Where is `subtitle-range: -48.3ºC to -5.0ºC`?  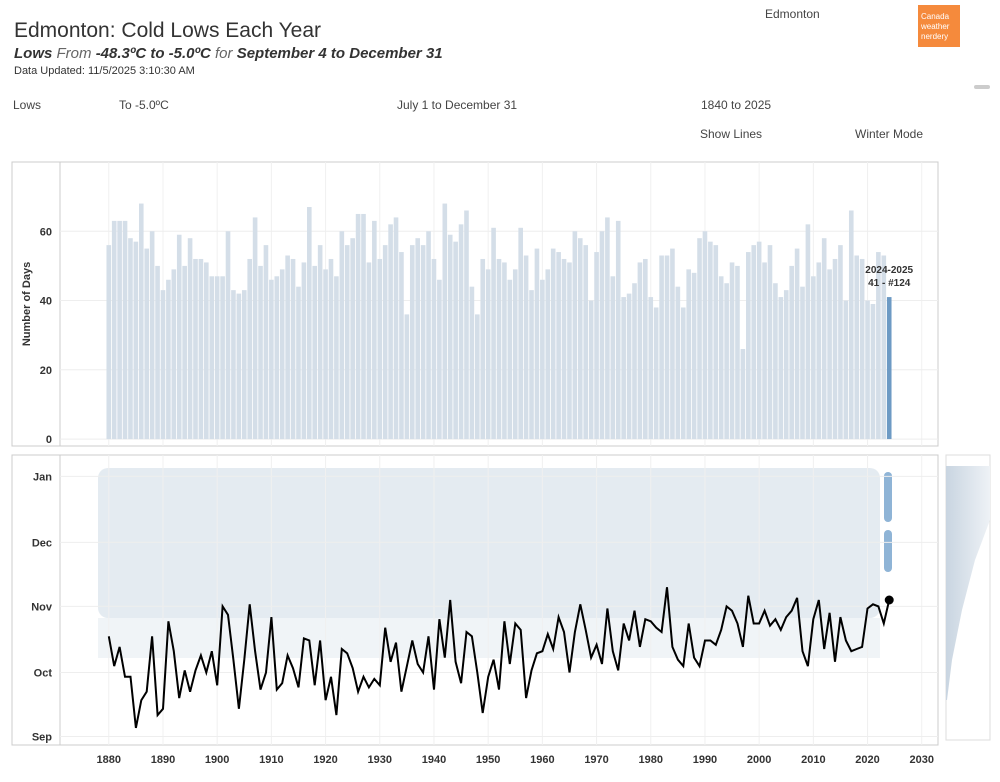 subtitle-range: -48.3ºC to -5.0ºC is located at coordinates (154, 53).